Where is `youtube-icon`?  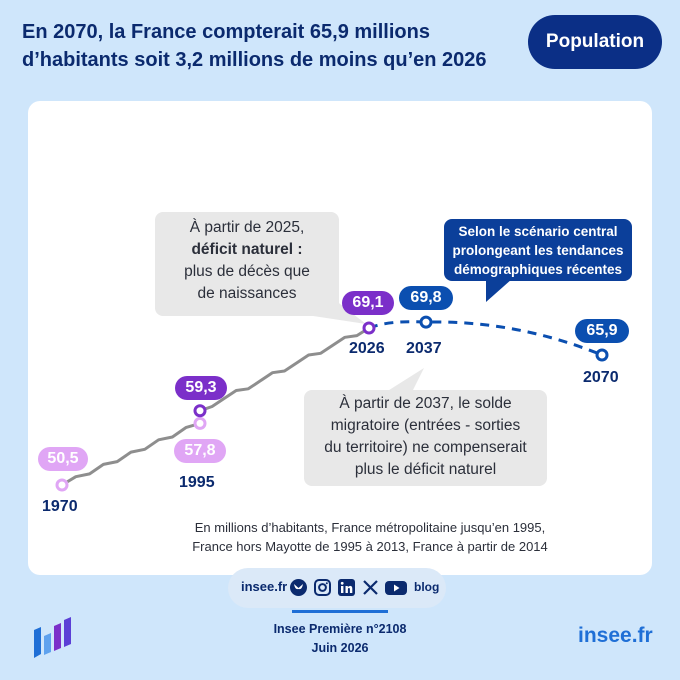
youtube-icon is located at coordinates (396, 587).